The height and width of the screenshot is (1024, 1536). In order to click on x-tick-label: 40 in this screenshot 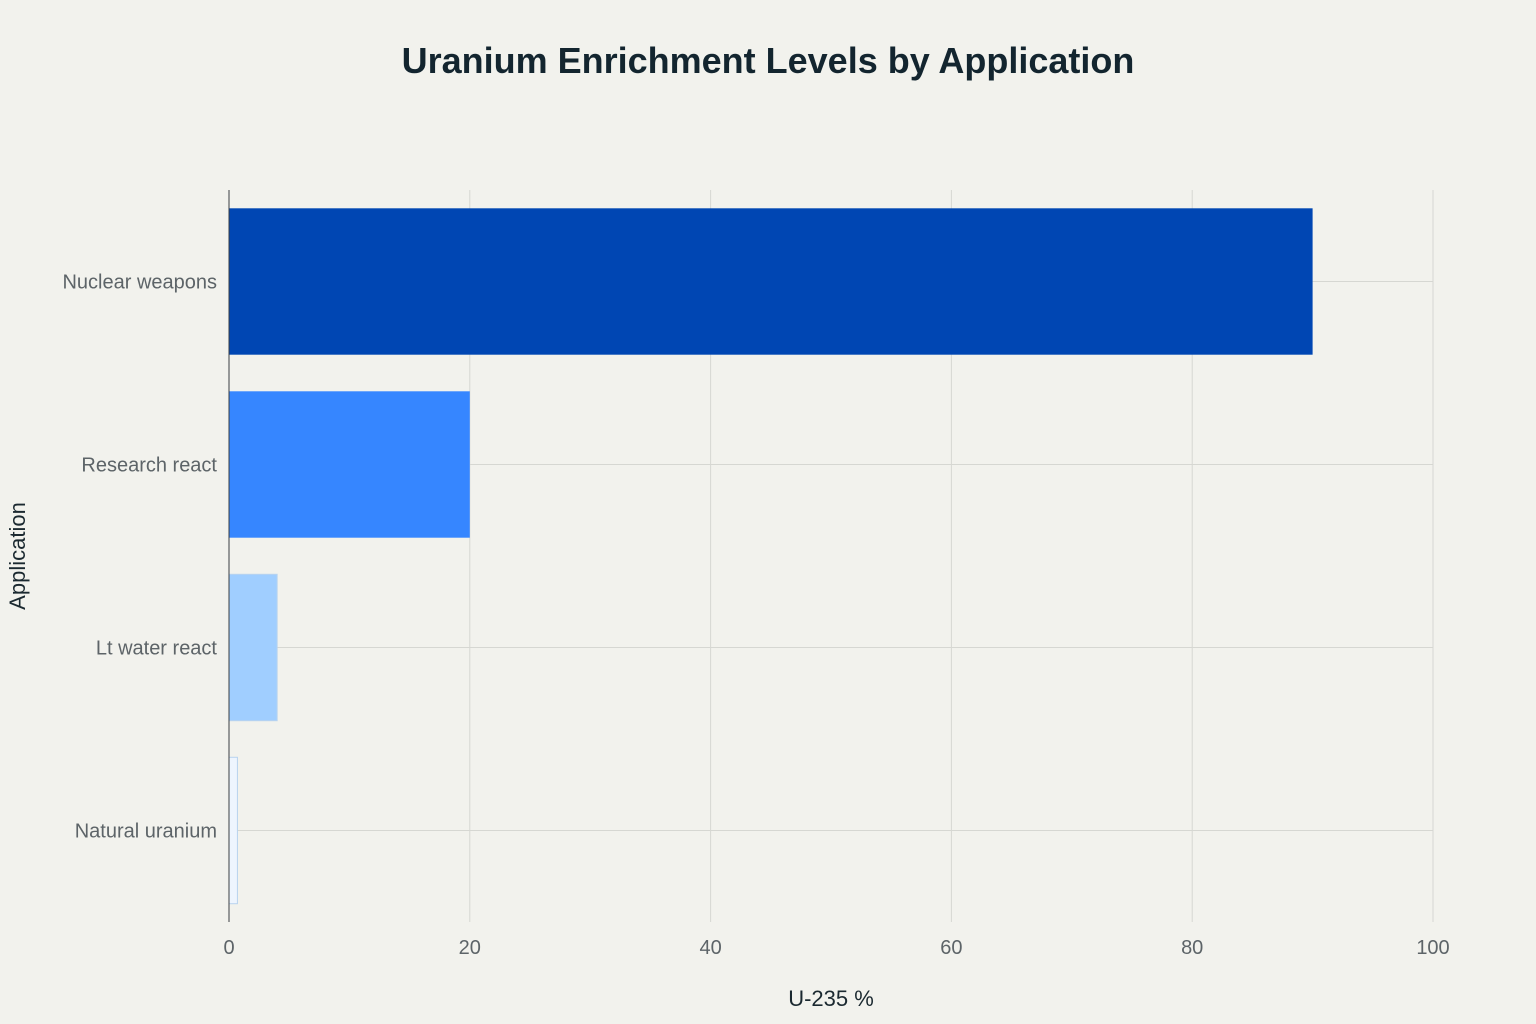, I will do `click(710, 948)`.